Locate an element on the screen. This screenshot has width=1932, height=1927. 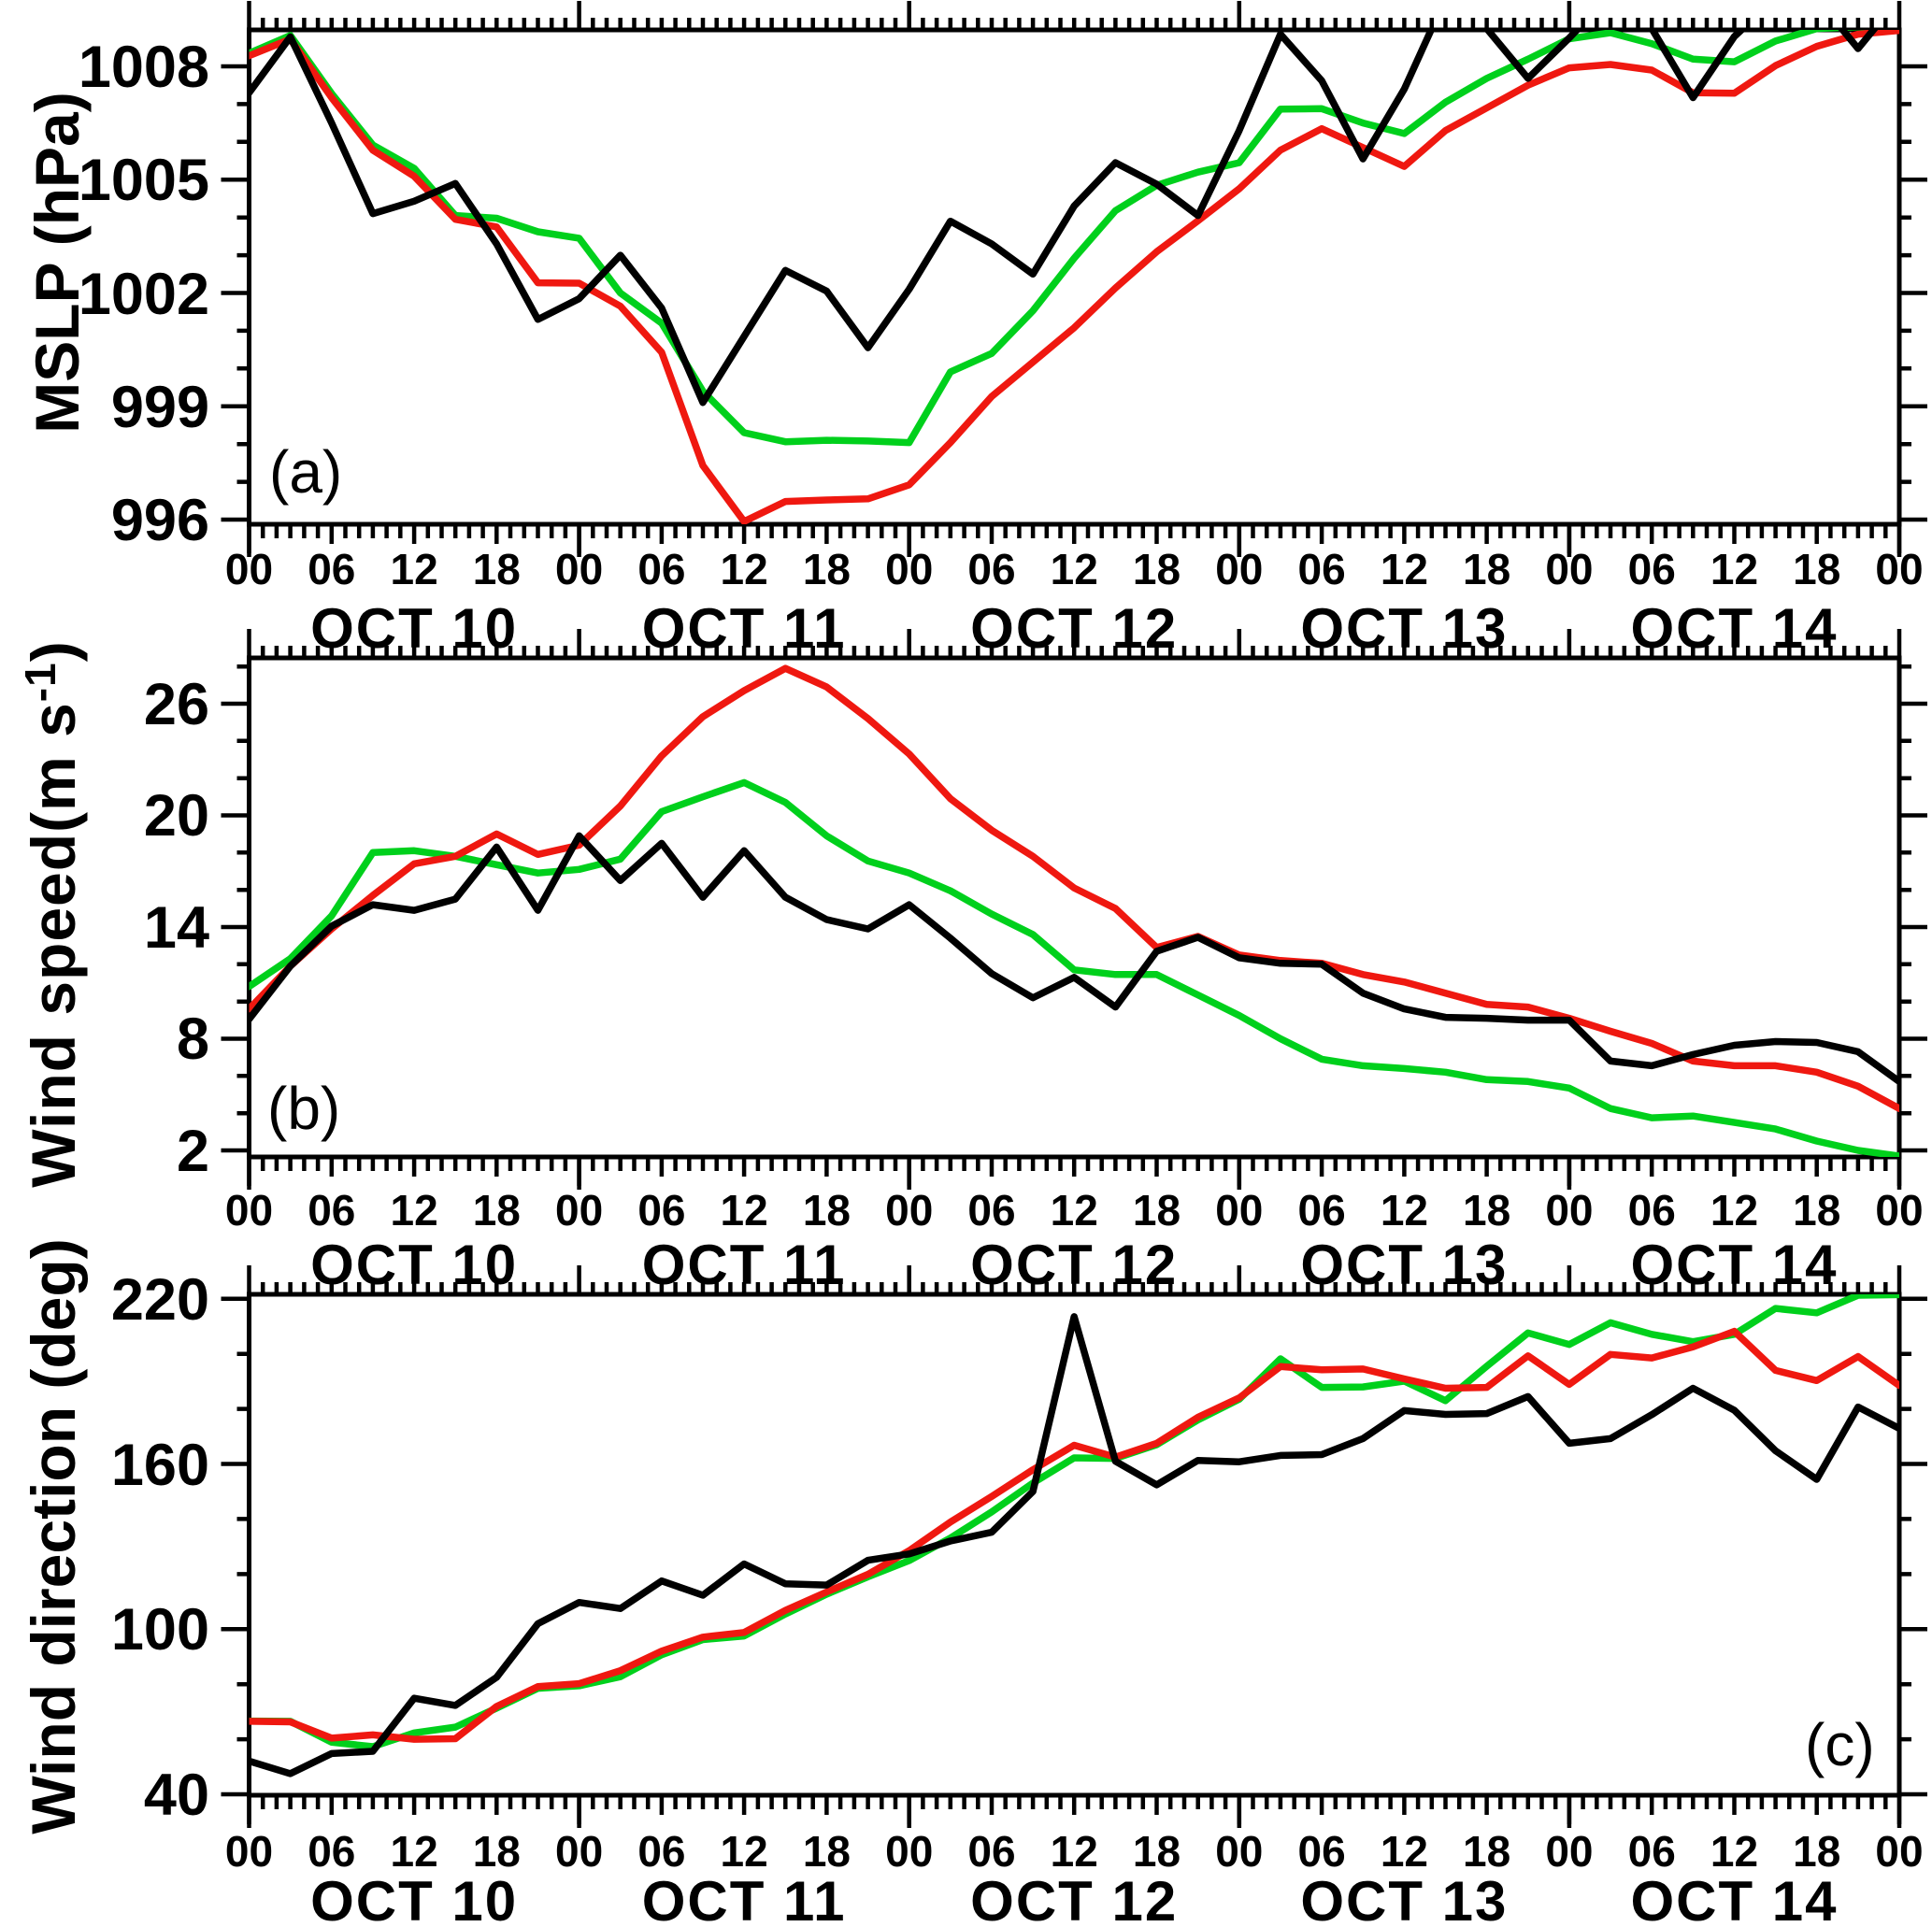
svg-text: (a) is located at coordinates (305, 472).